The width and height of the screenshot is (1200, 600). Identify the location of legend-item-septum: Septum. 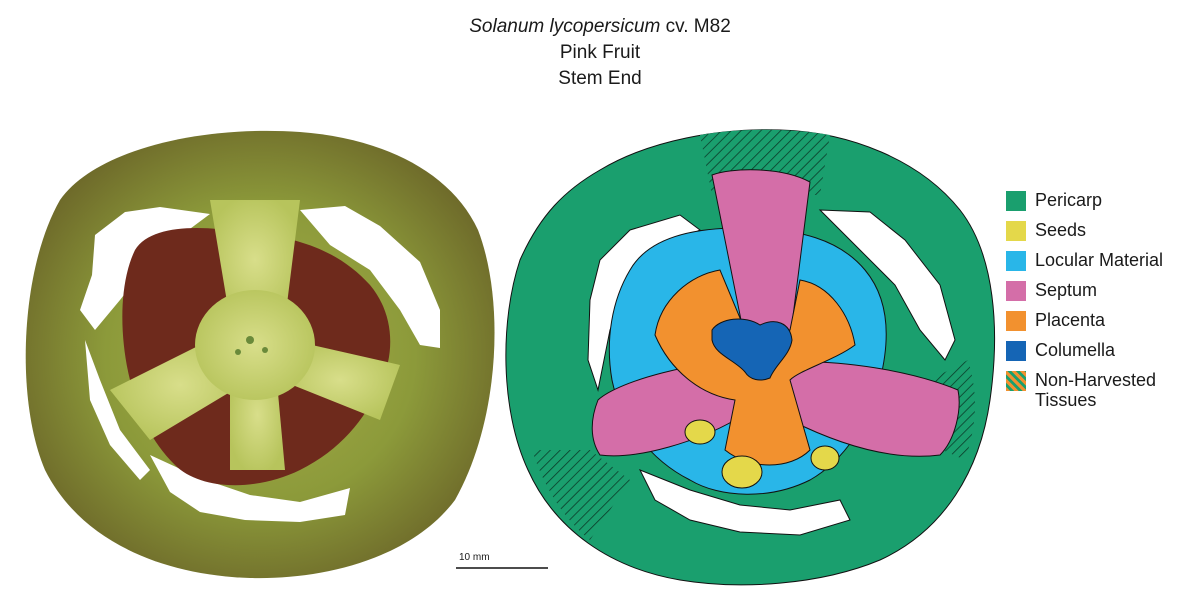
(1084, 295).